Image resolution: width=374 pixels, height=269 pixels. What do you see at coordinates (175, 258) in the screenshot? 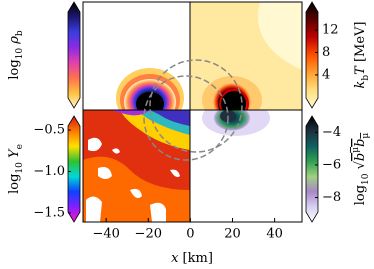
I see `label-part: x` at bounding box center [175, 258].